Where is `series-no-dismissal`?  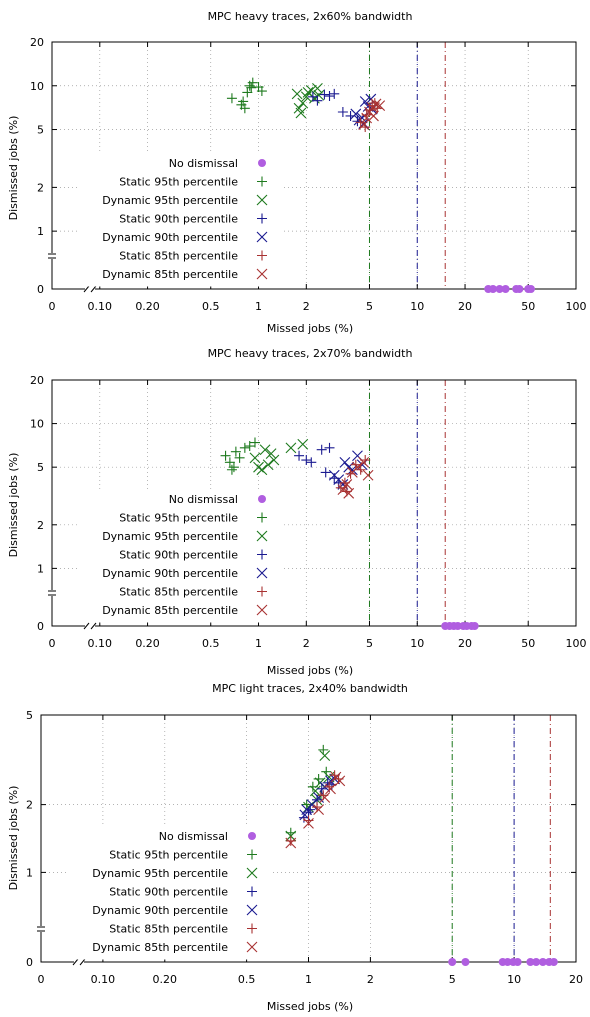
series-no-dismissal is located at coordinates (509, 289).